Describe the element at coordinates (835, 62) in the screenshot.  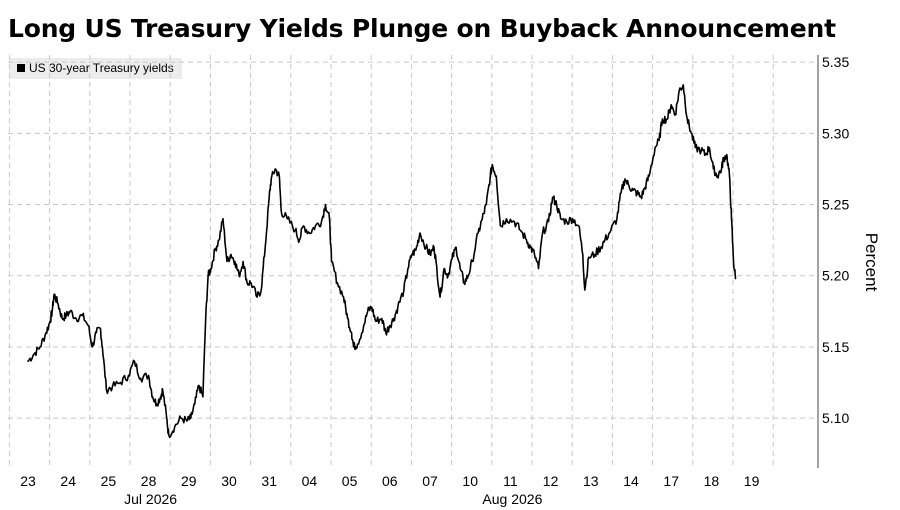
I see `y-tick-label-5.35: 5.35` at that location.